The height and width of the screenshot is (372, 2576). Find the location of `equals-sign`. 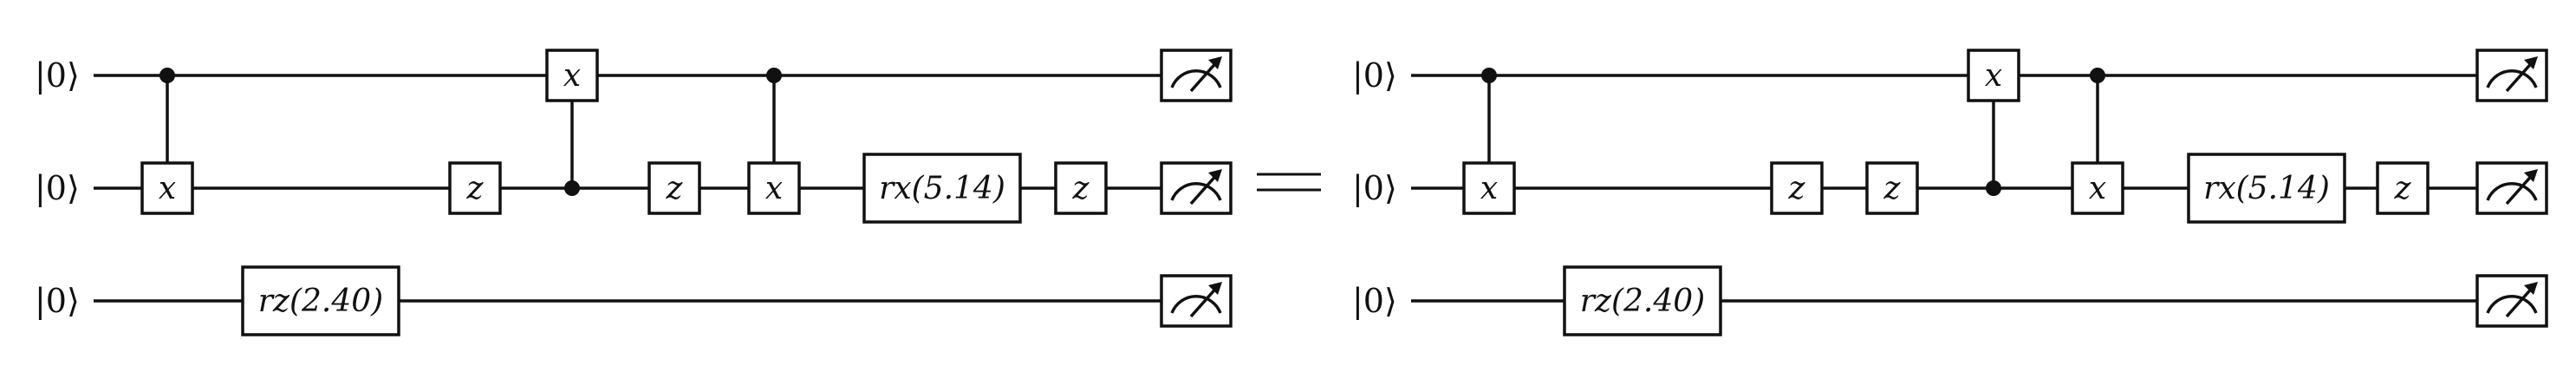

equals-sign is located at coordinates (1289, 182).